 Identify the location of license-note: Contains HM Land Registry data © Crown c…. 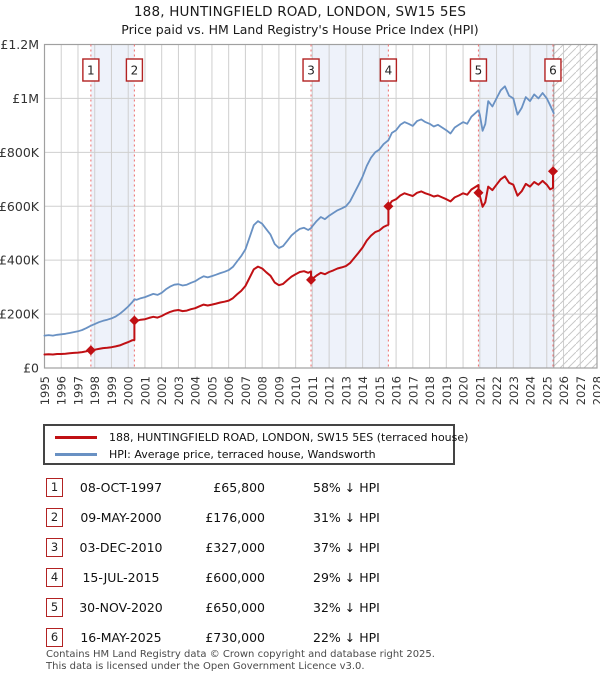
(316, 660).